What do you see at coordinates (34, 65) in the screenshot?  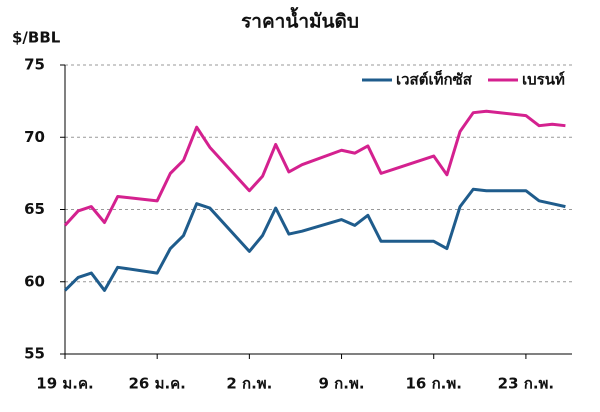 I see `y-tick-label: 75` at bounding box center [34, 65].